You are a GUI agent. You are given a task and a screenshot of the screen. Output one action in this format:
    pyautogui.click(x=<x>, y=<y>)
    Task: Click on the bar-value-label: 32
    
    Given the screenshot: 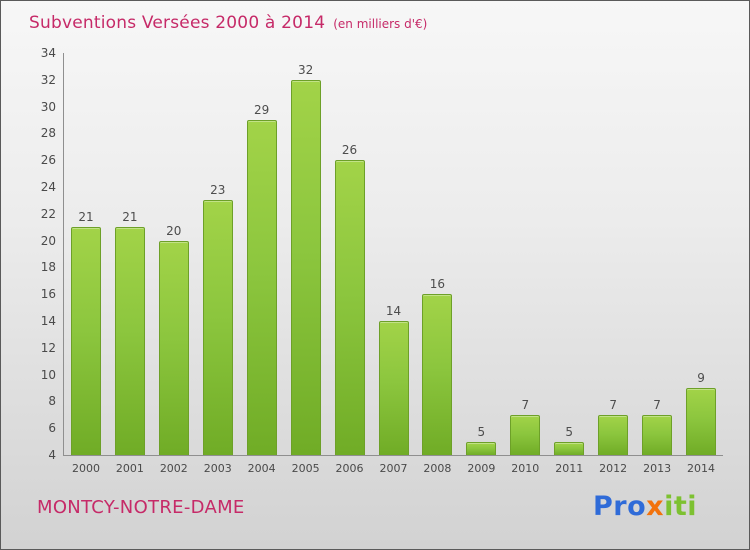 What is the action you would take?
    pyautogui.click(x=305, y=69)
    